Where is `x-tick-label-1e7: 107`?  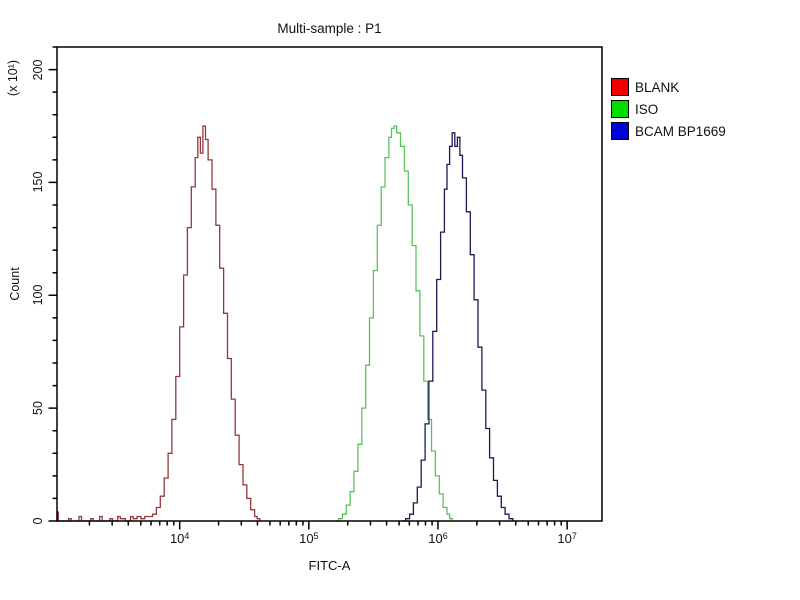 x-tick-label-1e7: 107 is located at coordinates (567, 538).